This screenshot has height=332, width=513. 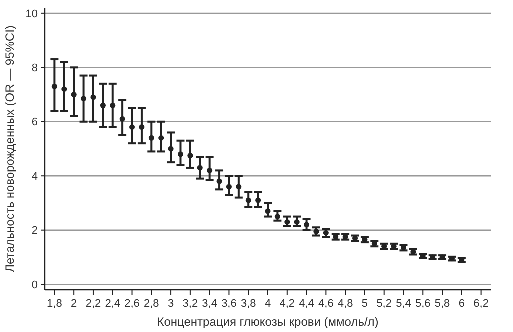 I want to click on y-tick-label: 6, so click(x=35, y=122).